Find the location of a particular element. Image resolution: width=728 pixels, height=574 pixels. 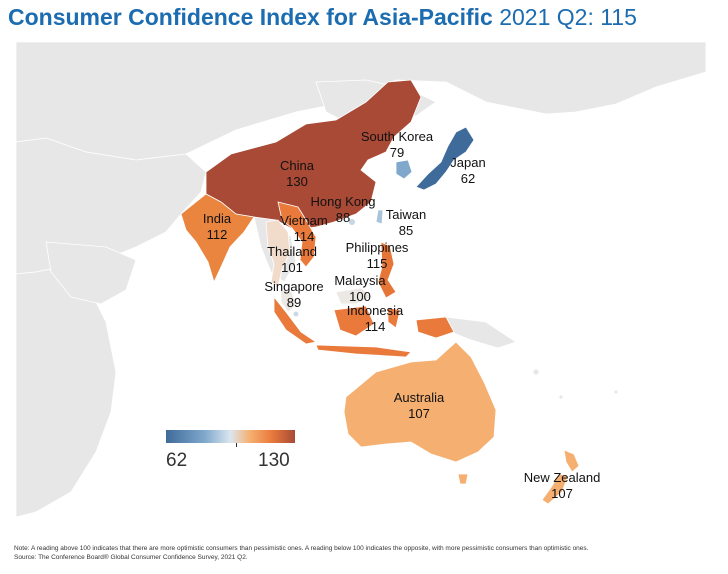

label-china-name: China is located at coordinates (297, 165).